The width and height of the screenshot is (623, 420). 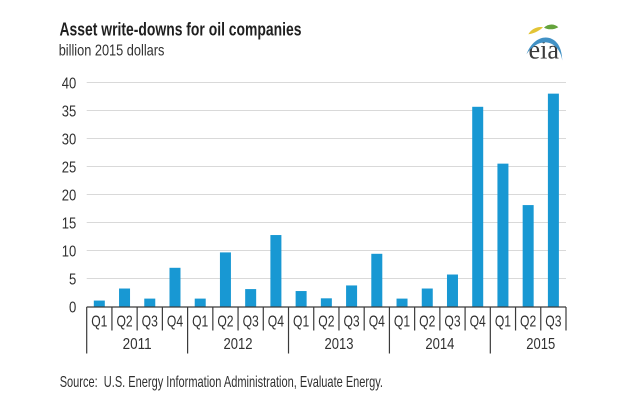 What do you see at coordinates (238, 344) in the screenshot?
I see `svg-text: 2012` at bounding box center [238, 344].